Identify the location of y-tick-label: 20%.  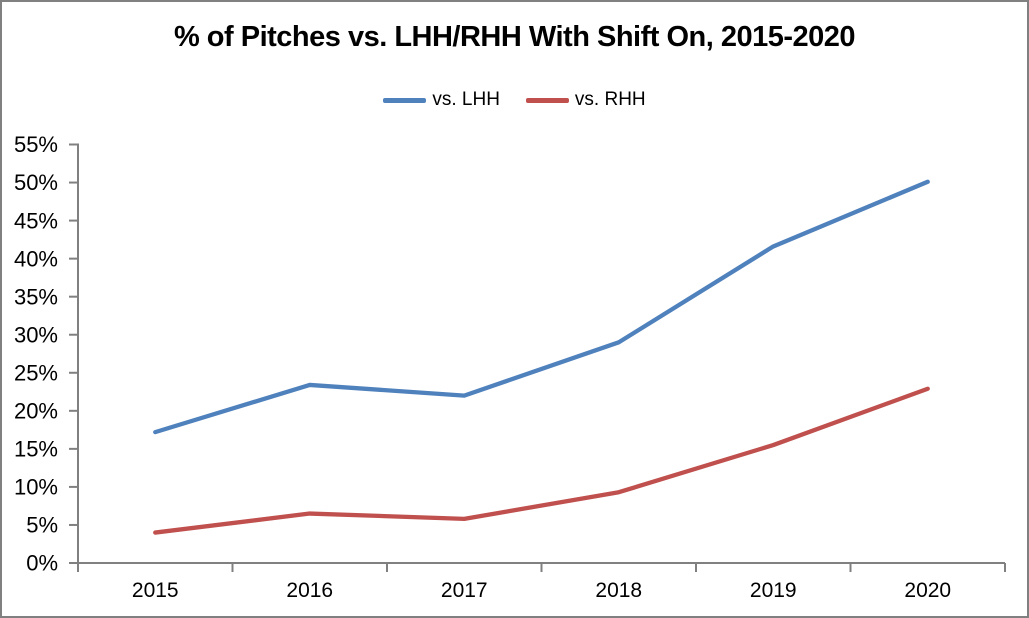
(36, 411).